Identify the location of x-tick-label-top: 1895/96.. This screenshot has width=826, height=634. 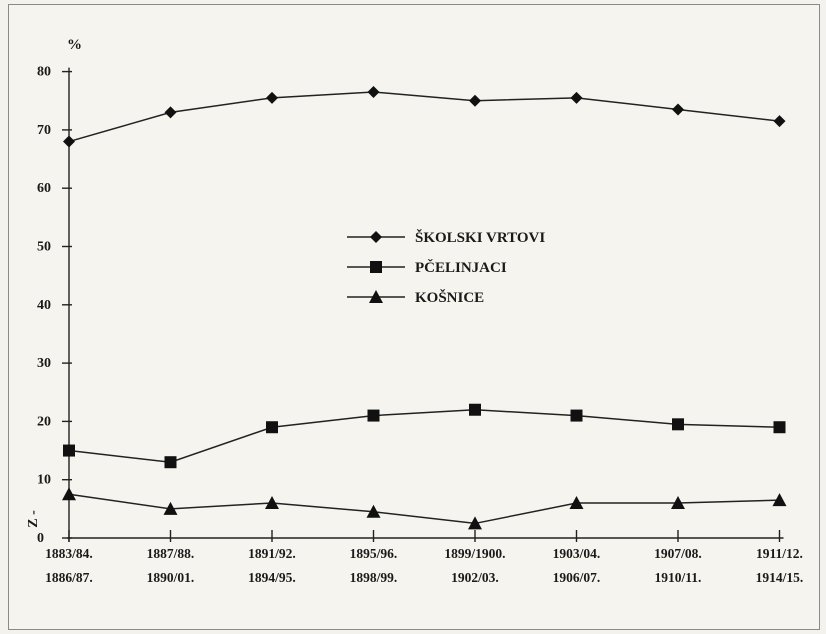
(374, 553).